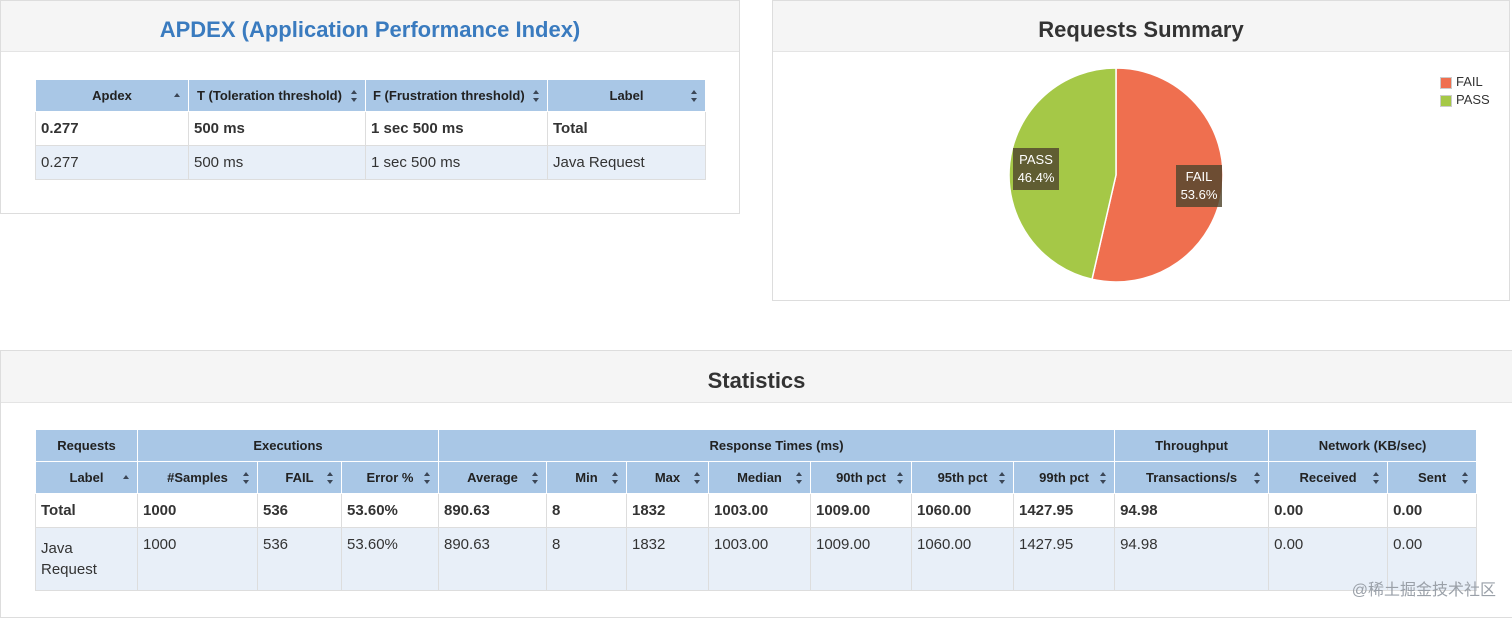  I want to click on pie-slice-pass, so click(1062, 174).